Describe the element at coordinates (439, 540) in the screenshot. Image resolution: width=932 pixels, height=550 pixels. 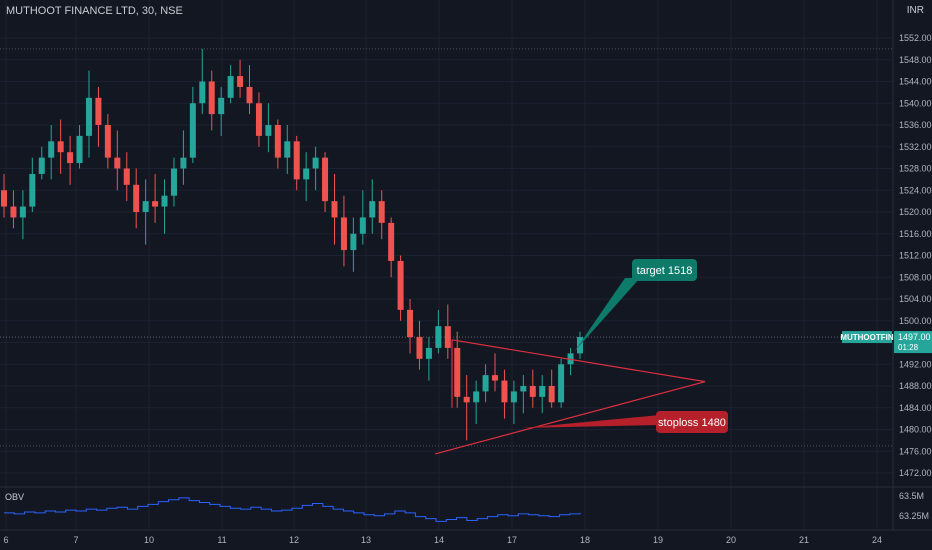
I see `time-tick-label: 14` at that location.